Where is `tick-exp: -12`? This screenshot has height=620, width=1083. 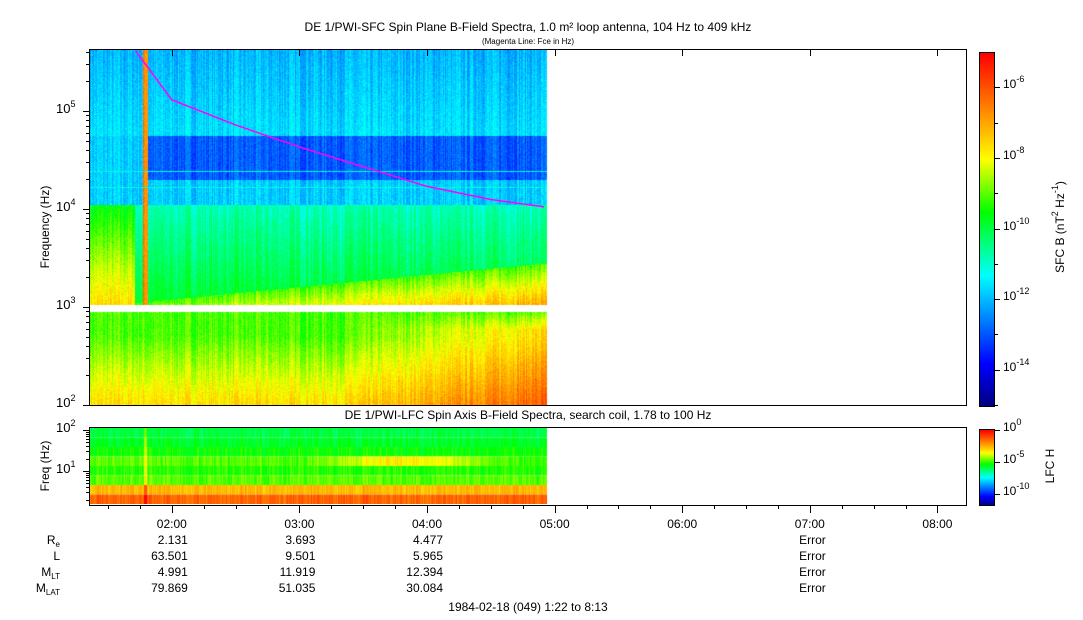 tick-exp: -12 is located at coordinates (1023, 291).